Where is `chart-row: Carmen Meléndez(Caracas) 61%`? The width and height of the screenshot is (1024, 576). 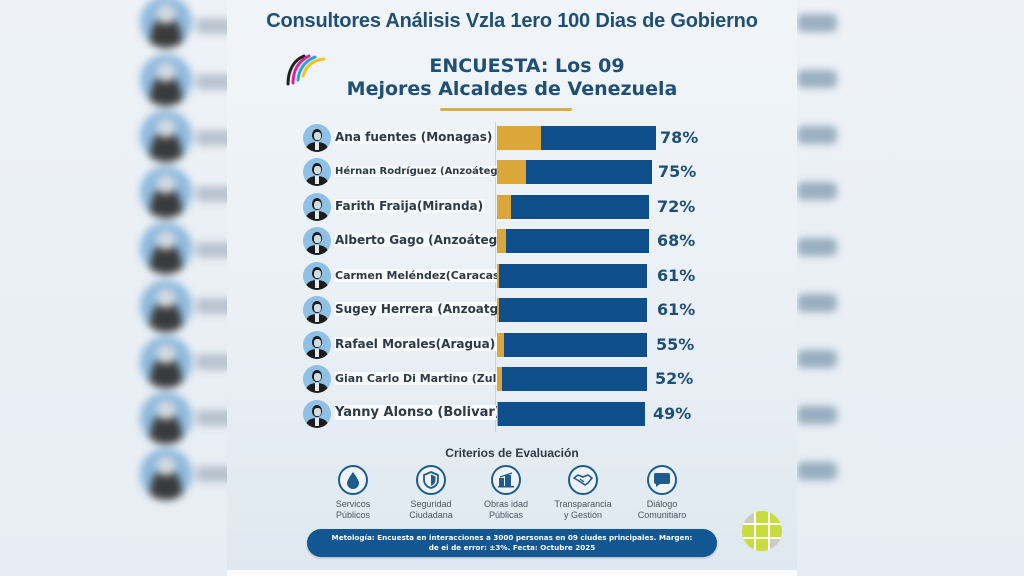
chart-row: Carmen Meléndez(Caracas) 61% is located at coordinates (512, 277).